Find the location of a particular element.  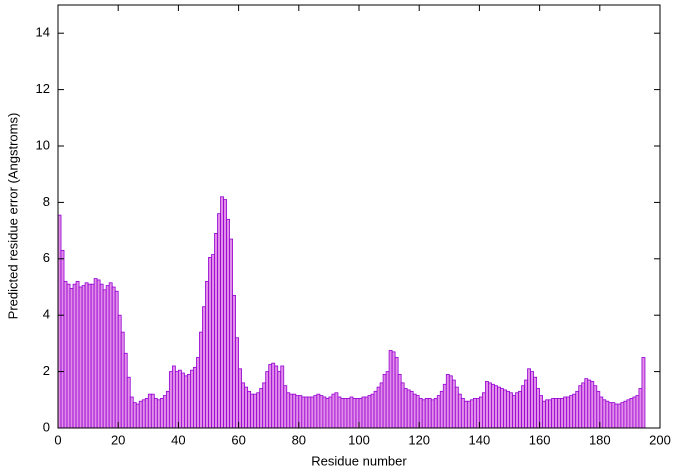

y-tick-label: 4 is located at coordinates (46, 314).